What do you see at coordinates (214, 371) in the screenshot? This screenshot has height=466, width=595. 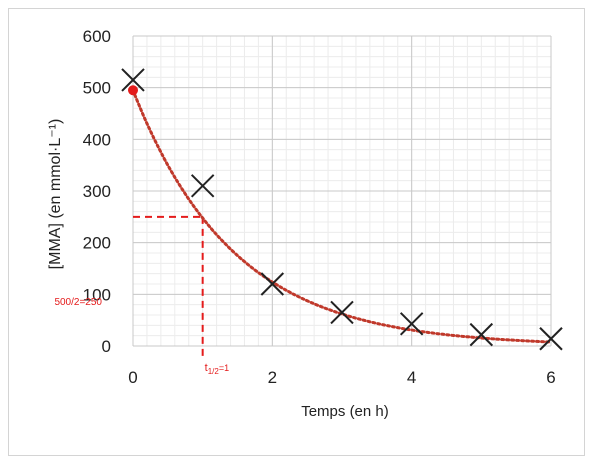 I see `half-life-label-sub: 1/2` at bounding box center [214, 371].